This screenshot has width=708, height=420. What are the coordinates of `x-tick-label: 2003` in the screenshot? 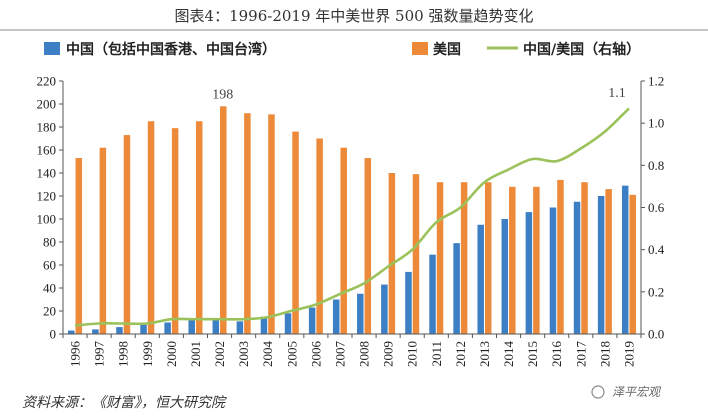 It's located at (243, 354).